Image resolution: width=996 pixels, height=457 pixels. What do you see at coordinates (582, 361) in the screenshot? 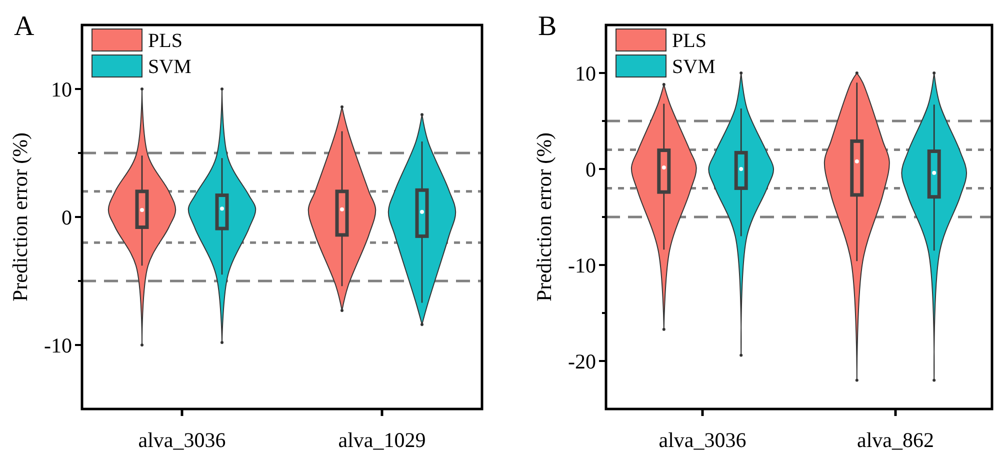
I see `y-tick-label: -20` at bounding box center [582, 361].